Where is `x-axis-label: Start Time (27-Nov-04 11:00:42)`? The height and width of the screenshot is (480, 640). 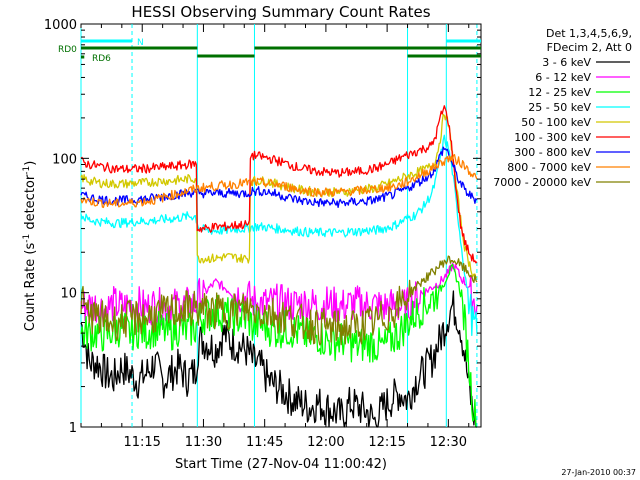 x-axis-label: Start Time (27-Nov-04 11:00:42) is located at coordinates (281, 464).